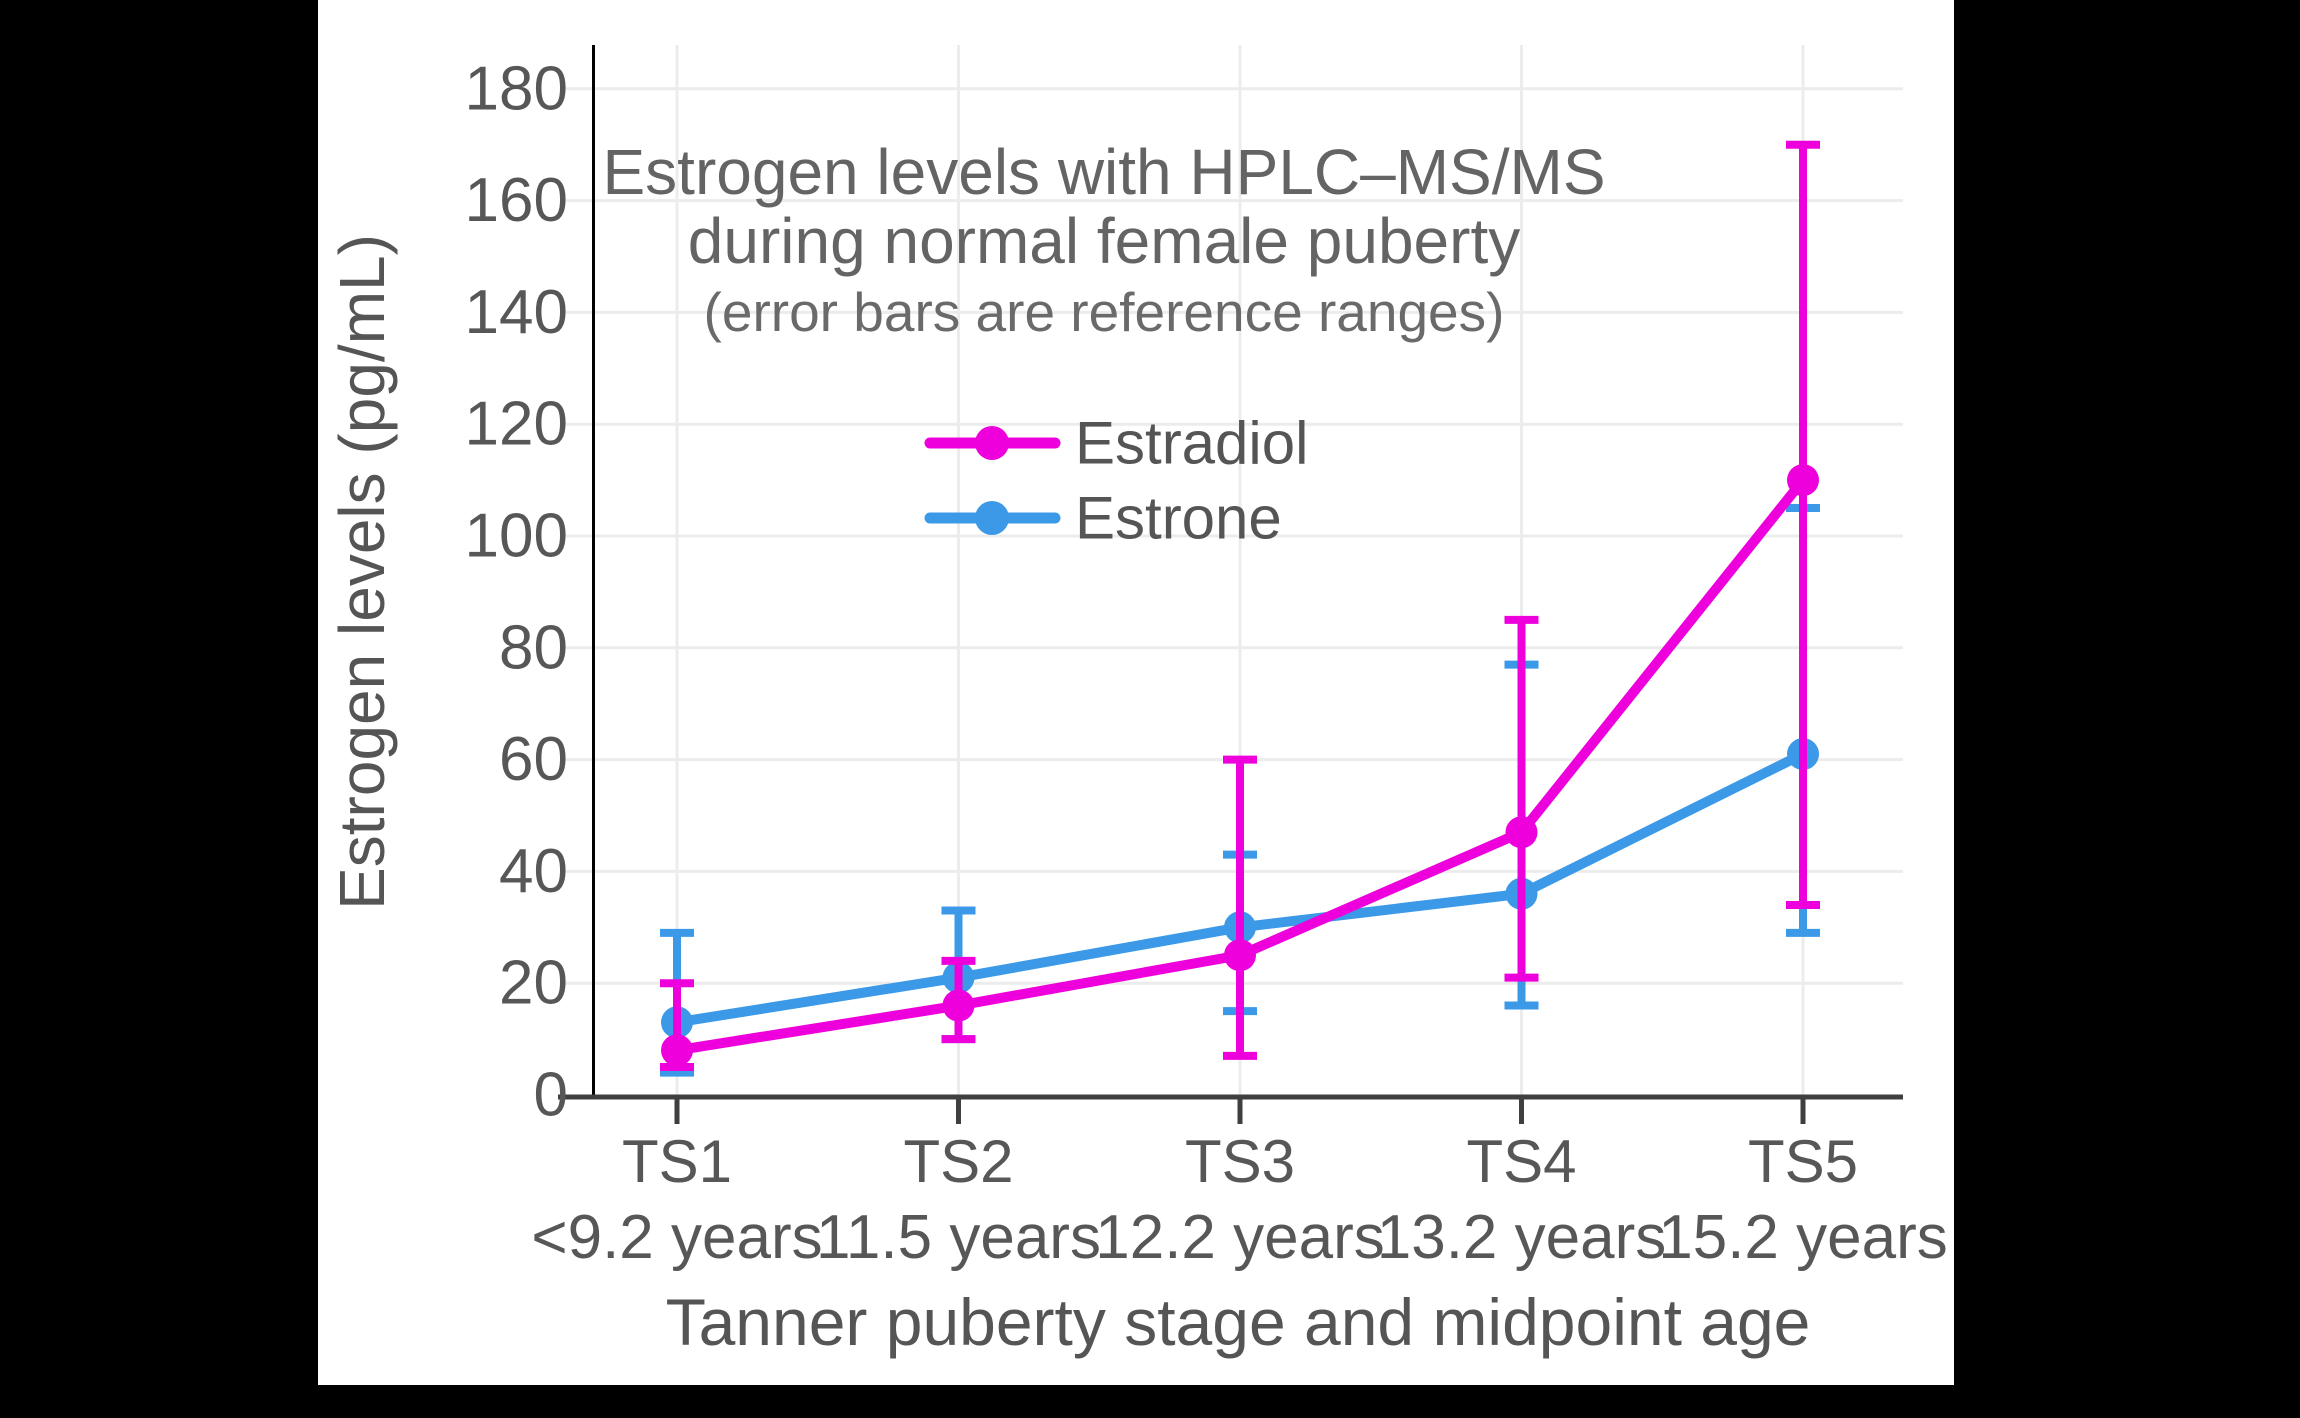 The width and height of the screenshot is (2300, 1418). What do you see at coordinates (1240, 1161) in the screenshot?
I see `x-tick-label-stage: TS3` at bounding box center [1240, 1161].